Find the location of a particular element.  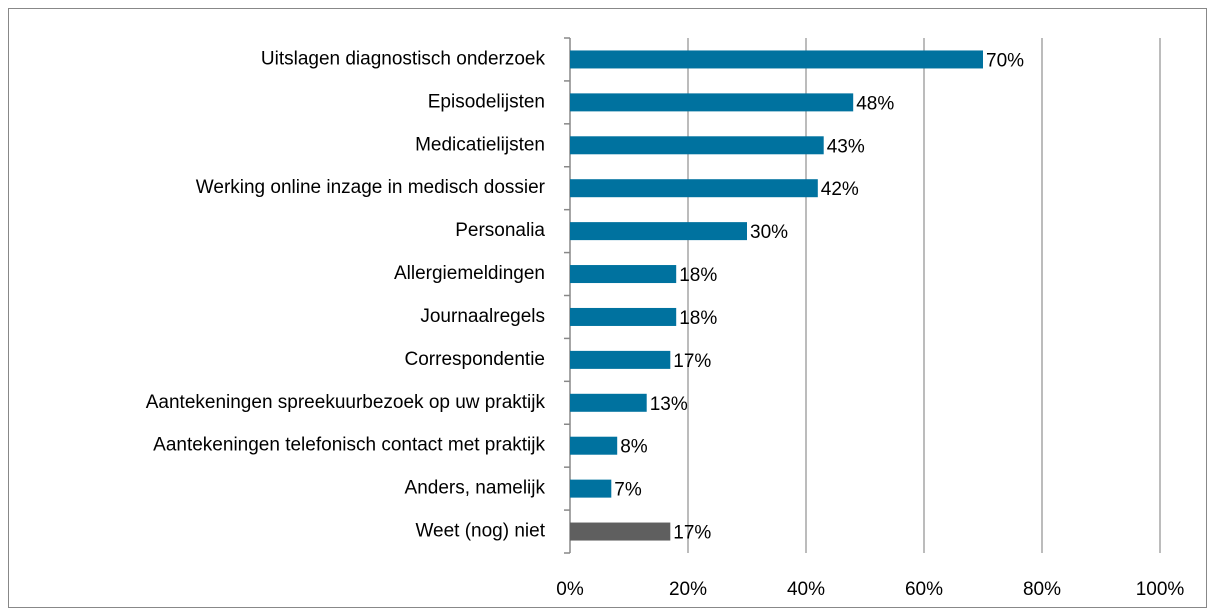

y-tick-label: Journaalregels is located at coordinates (482, 316).